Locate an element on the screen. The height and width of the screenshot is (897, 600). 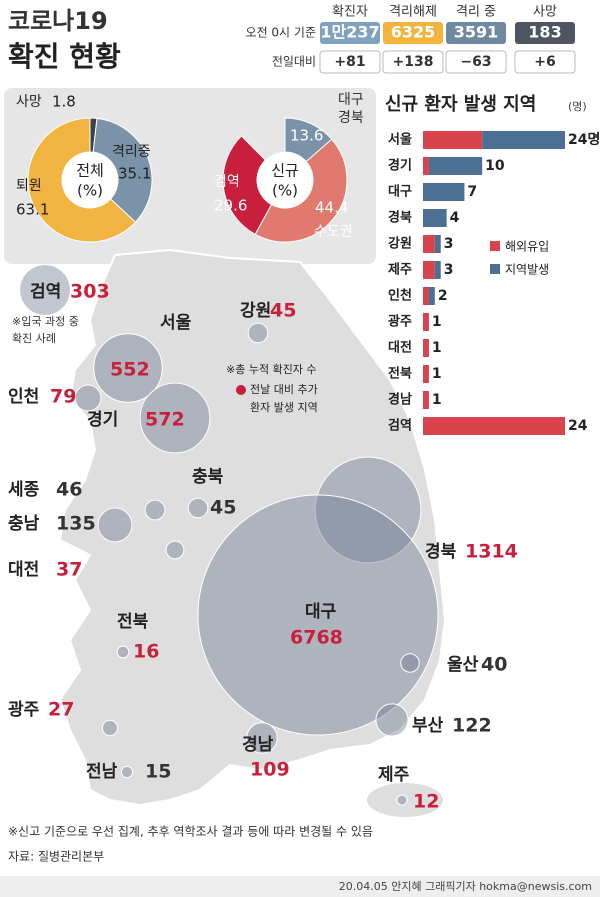
slice-name: 대구 is located at coordinates (351, 100).